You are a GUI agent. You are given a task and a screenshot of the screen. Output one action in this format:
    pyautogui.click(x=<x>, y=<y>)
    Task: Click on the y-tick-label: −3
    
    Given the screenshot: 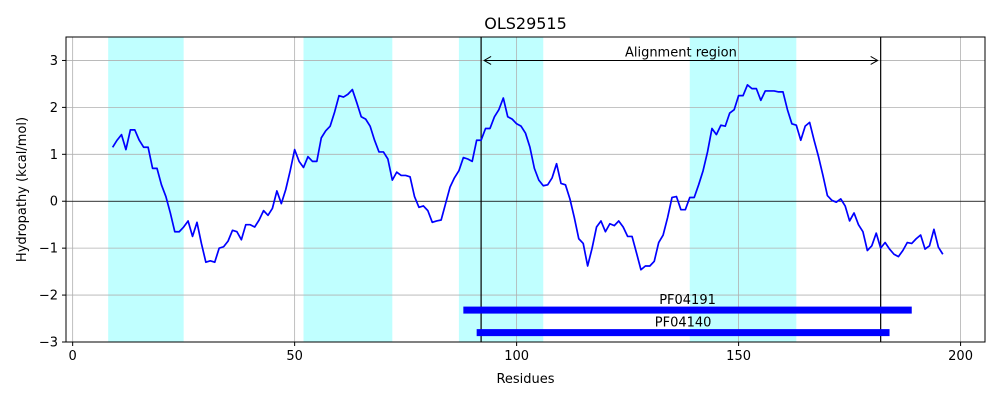 What is the action you would take?
    pyautogui.click(x=48, y=343)
    